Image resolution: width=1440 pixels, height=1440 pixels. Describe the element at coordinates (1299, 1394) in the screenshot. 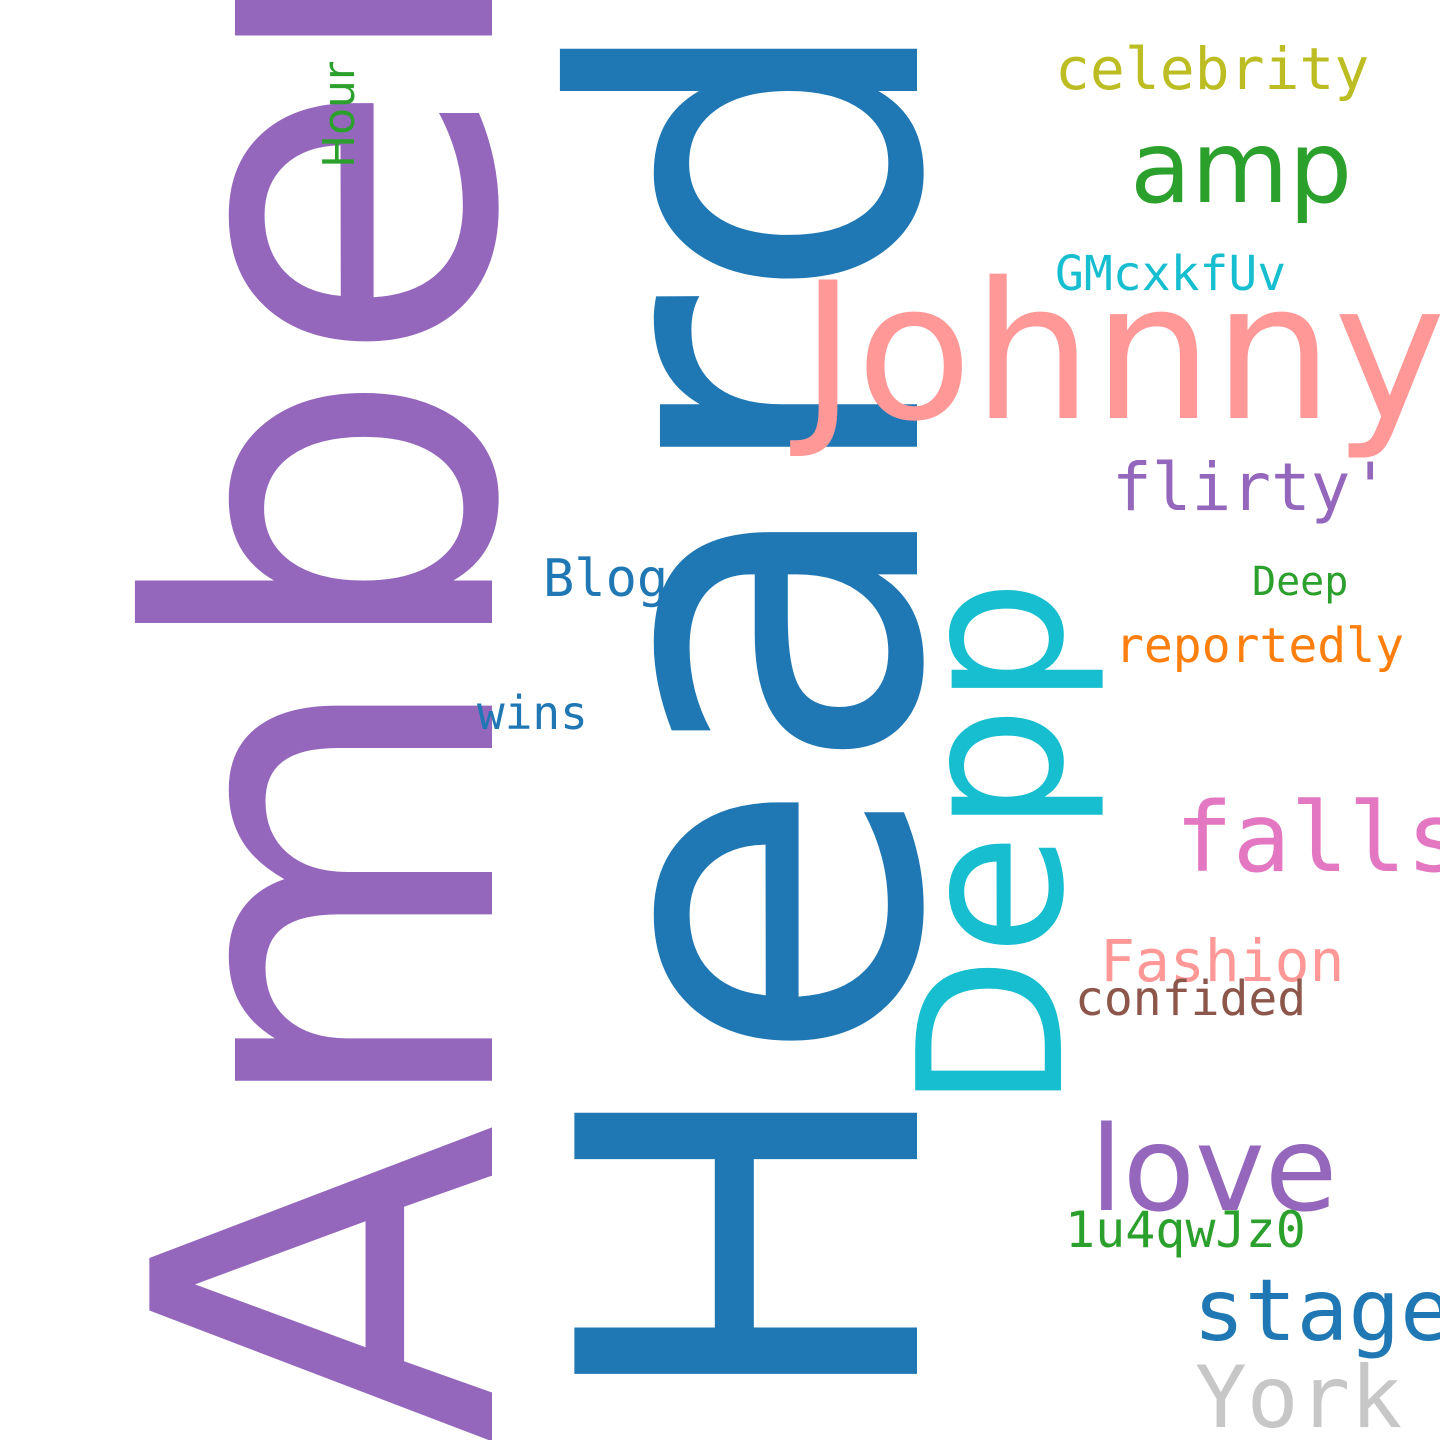

I see `word-york: York` at that location.